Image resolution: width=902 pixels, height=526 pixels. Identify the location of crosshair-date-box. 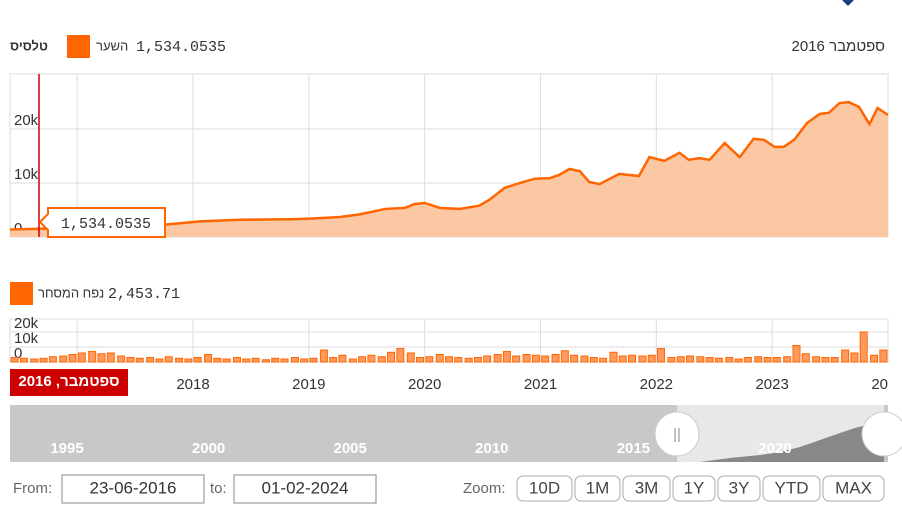
(69, 382).